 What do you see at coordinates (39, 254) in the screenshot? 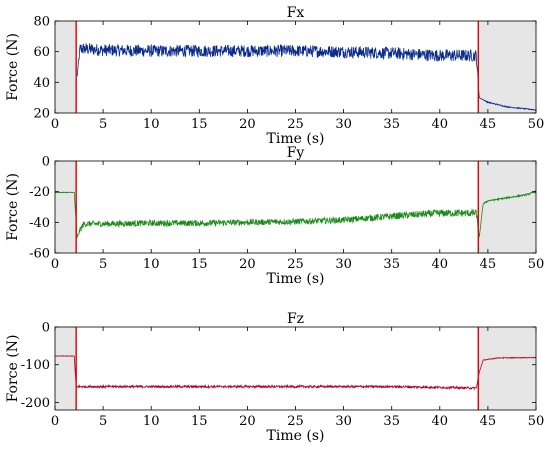
I see `y-tick-label: -60` at bounding box center [39, 254].